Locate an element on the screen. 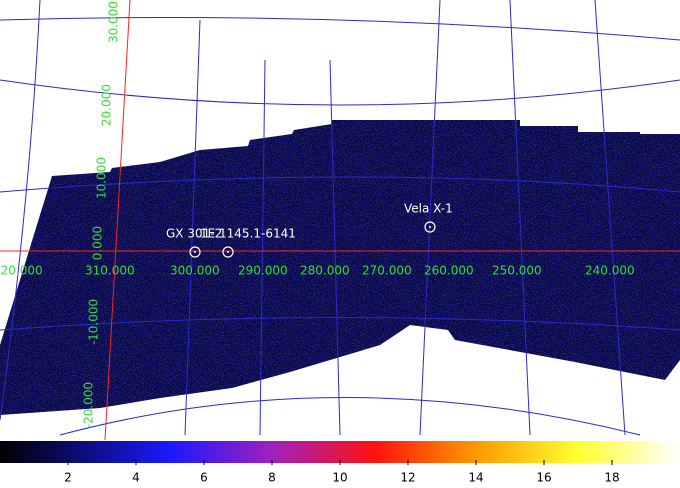  longitude-label: 310.000 is located at coordinates (110, 271).